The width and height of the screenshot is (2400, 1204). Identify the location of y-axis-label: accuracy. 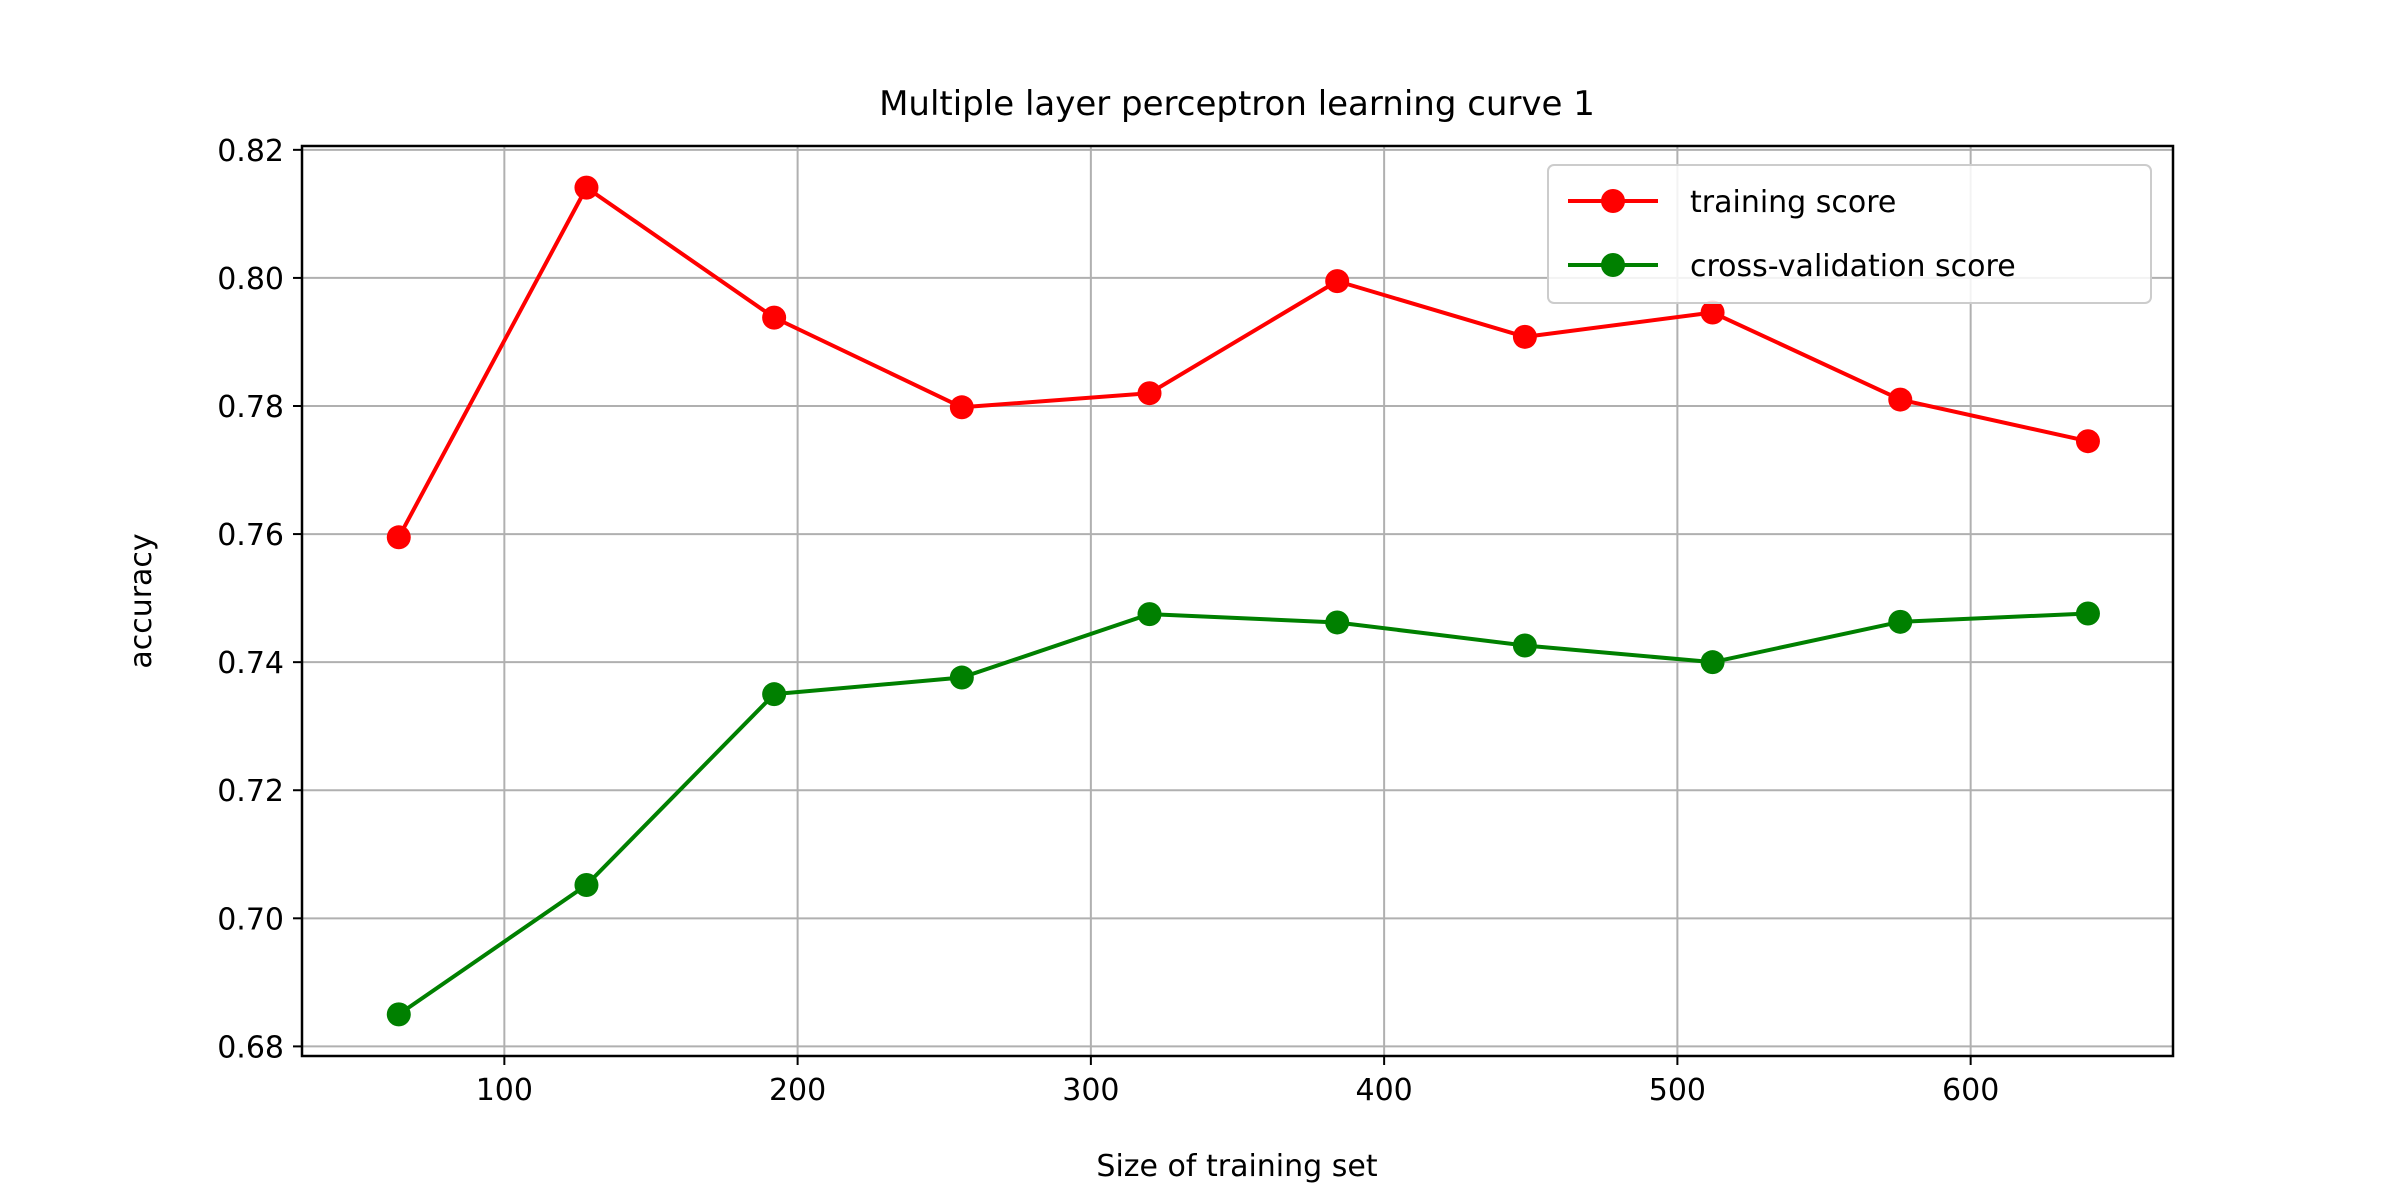
(141, 600).